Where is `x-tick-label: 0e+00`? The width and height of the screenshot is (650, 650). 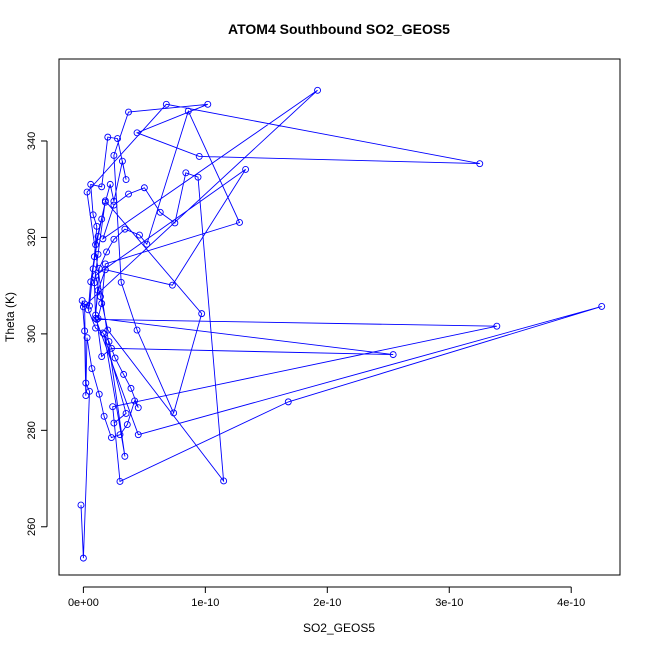 x-tick-label: 0e+00 is located at coordinates (83, 603).